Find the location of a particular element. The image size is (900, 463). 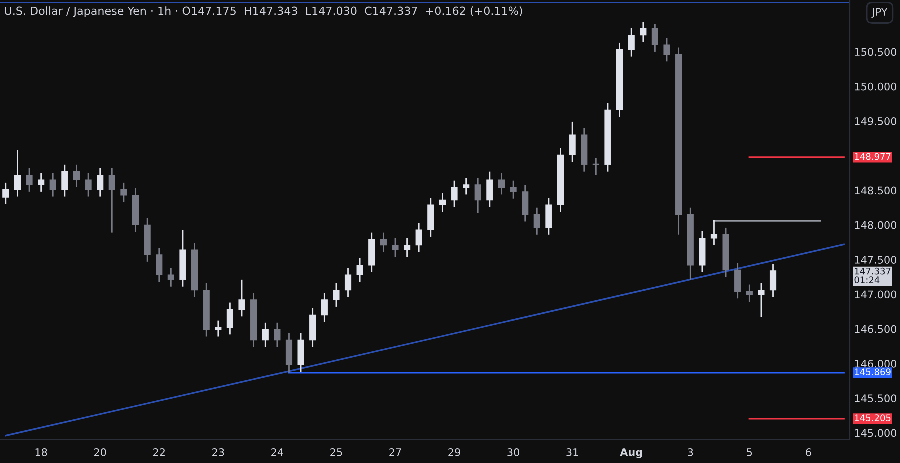

y-tick-label: 147.000 is located at coordinates (876, 294).